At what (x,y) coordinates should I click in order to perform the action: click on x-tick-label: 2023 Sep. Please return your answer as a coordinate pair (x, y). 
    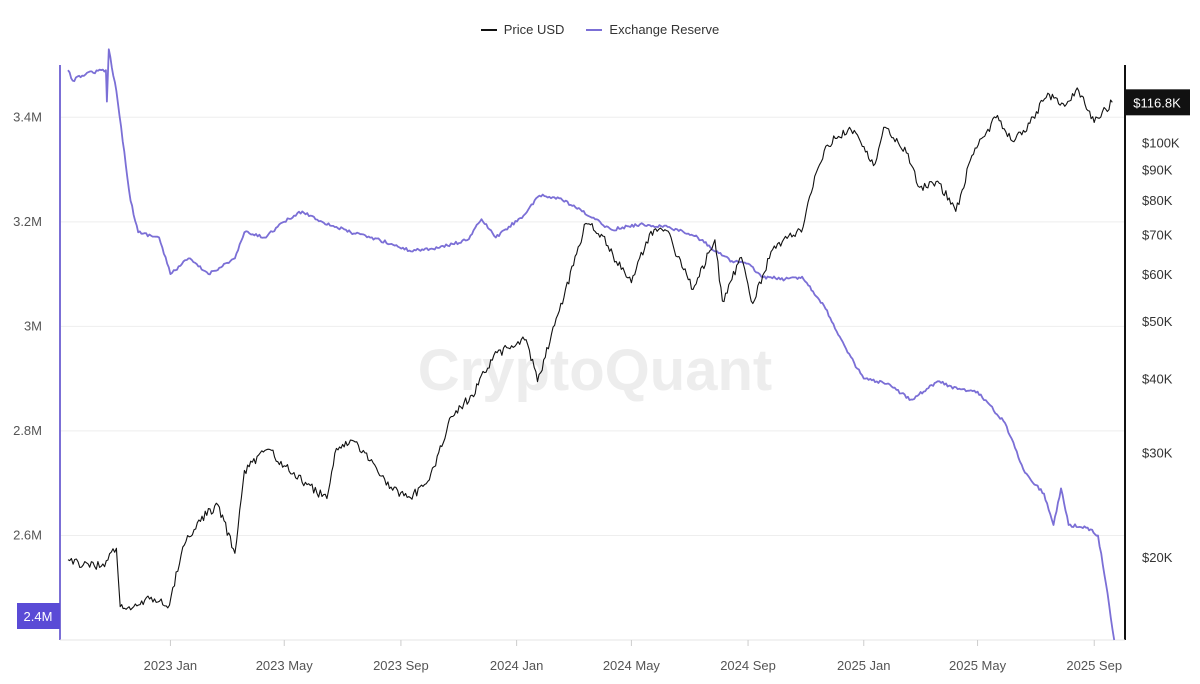
    Looking at the image, I should click on (401, 665).